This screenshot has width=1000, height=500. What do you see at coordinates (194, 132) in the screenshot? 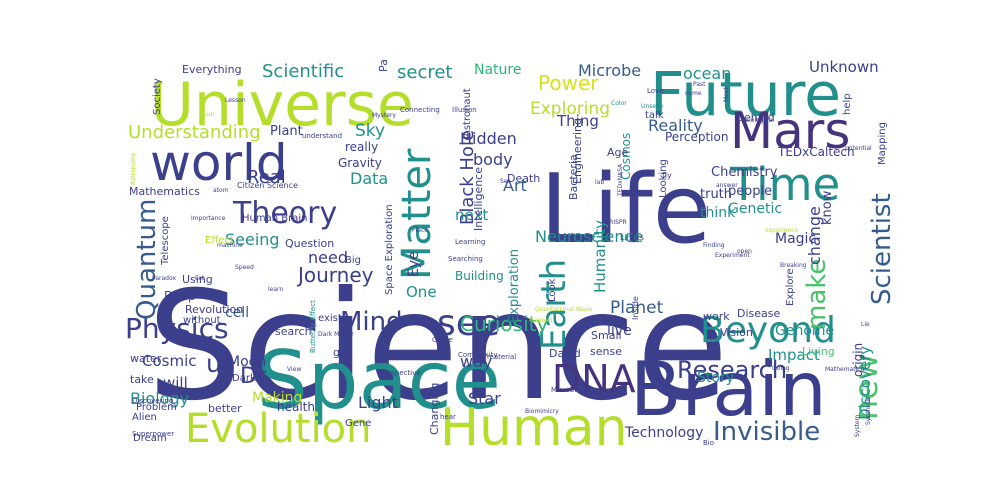
I see `word-understanding: Understanding` at bounding box center [194, 132].